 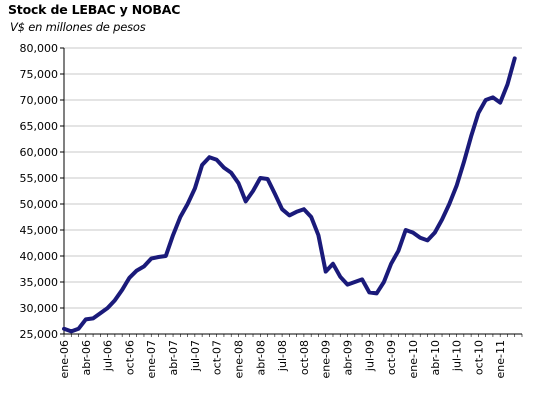 I want to click on x-tick-label: ene-09, so click(x=326, y=359).